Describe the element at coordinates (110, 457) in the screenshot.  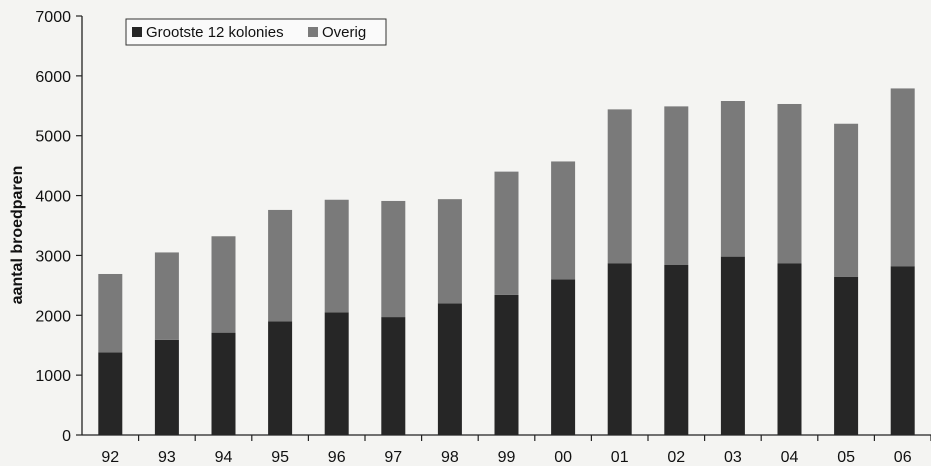
I see `x-tick-label: 92` at that location.